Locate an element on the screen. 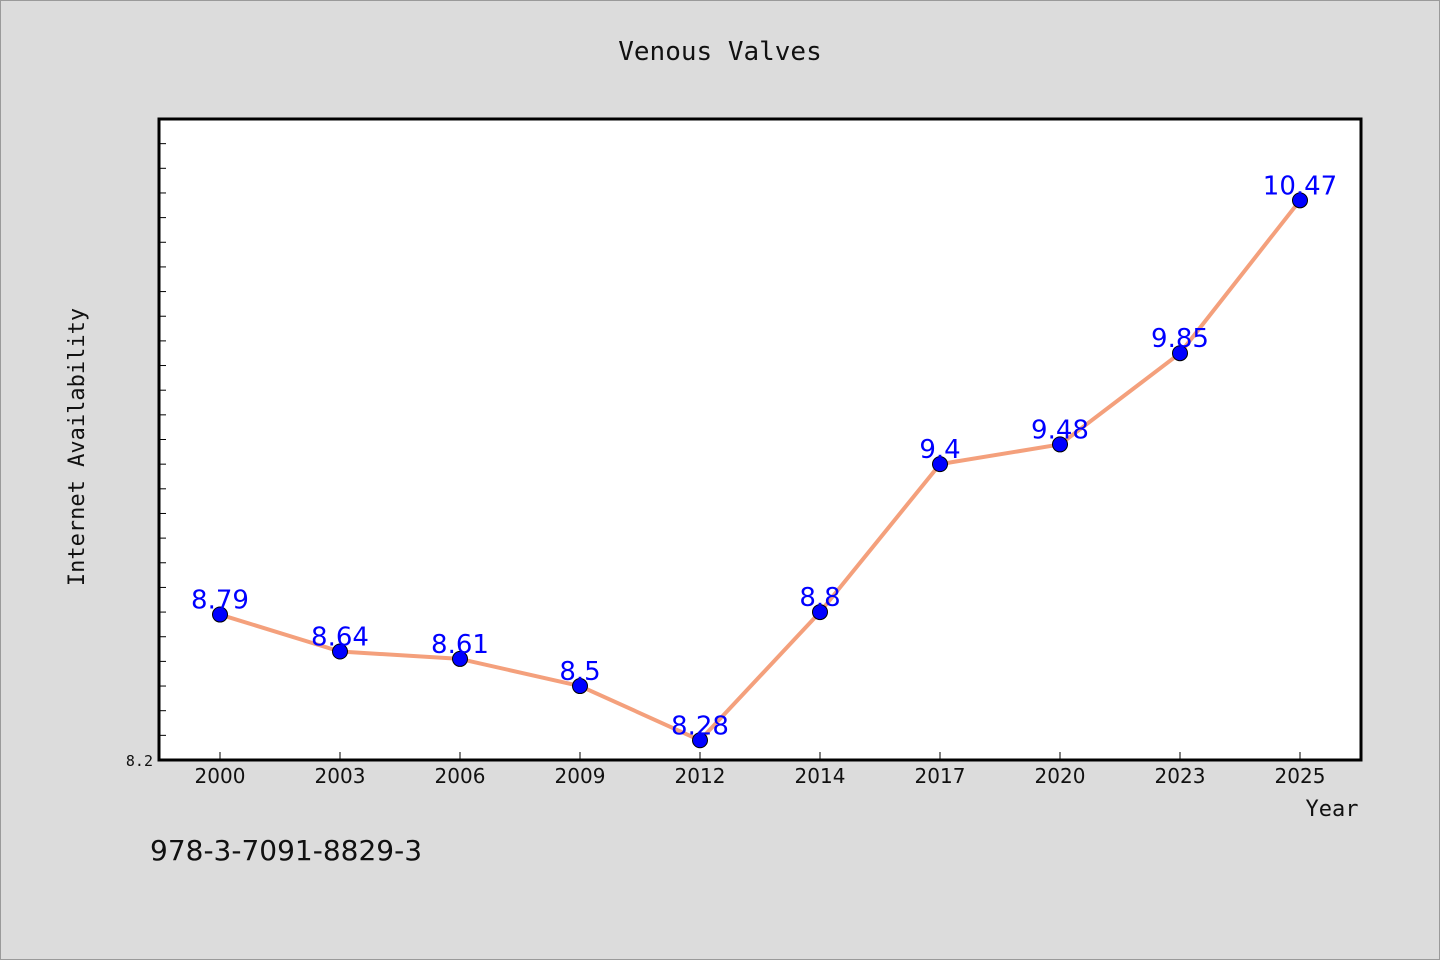 Image resolution: width=1440 pixels, height=960 pixels. data-label: 9.48 is located at coordinates (1060, 430).